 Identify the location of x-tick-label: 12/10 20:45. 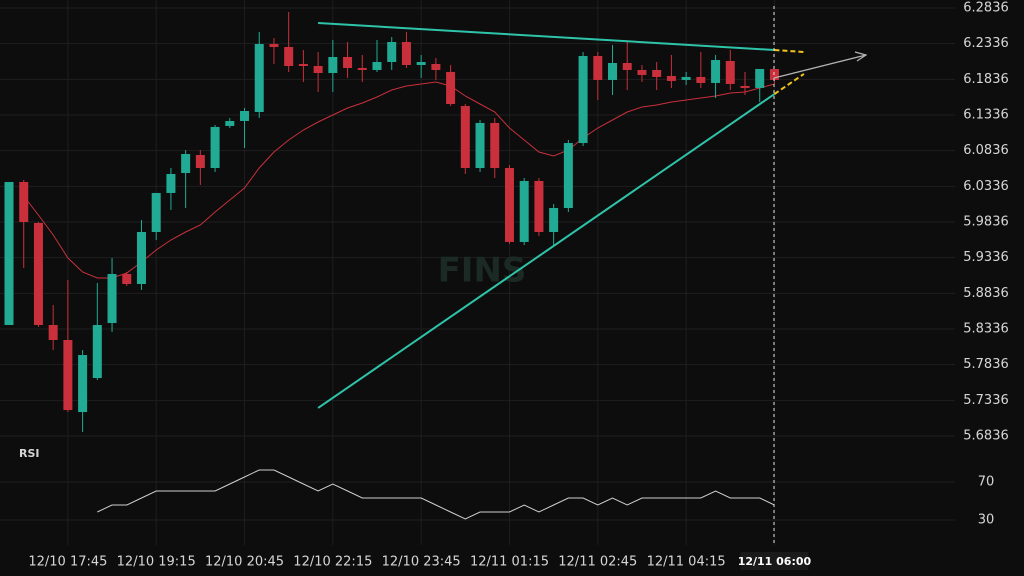
(244, 562).